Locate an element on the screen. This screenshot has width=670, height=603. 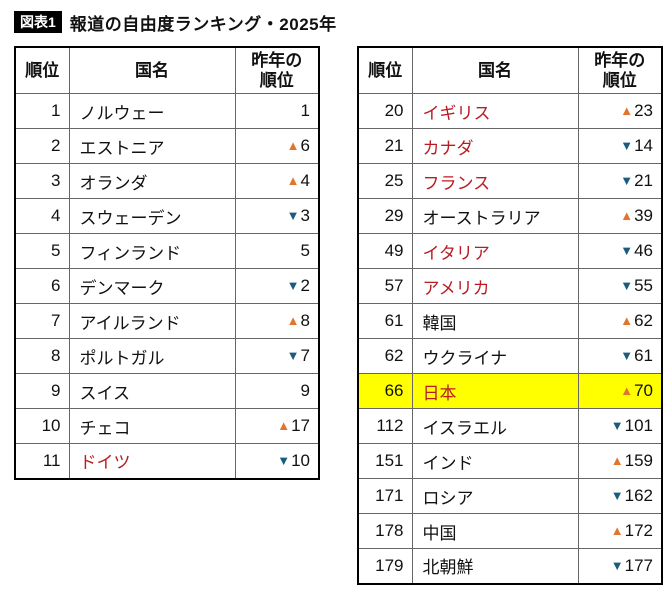
col-header-rank: 順位 is located at coordinates (385, 70).